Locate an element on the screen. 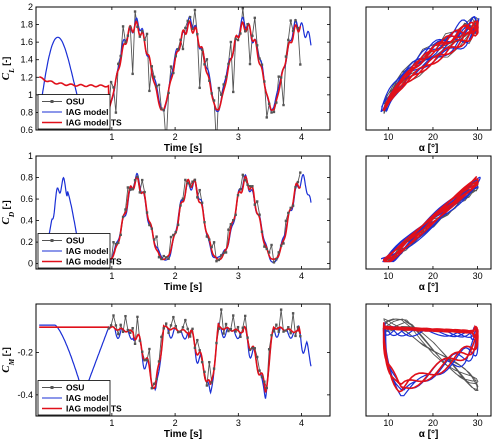  cd-time-legend-entry: IAG model TS is located at coordinates (94, 262).